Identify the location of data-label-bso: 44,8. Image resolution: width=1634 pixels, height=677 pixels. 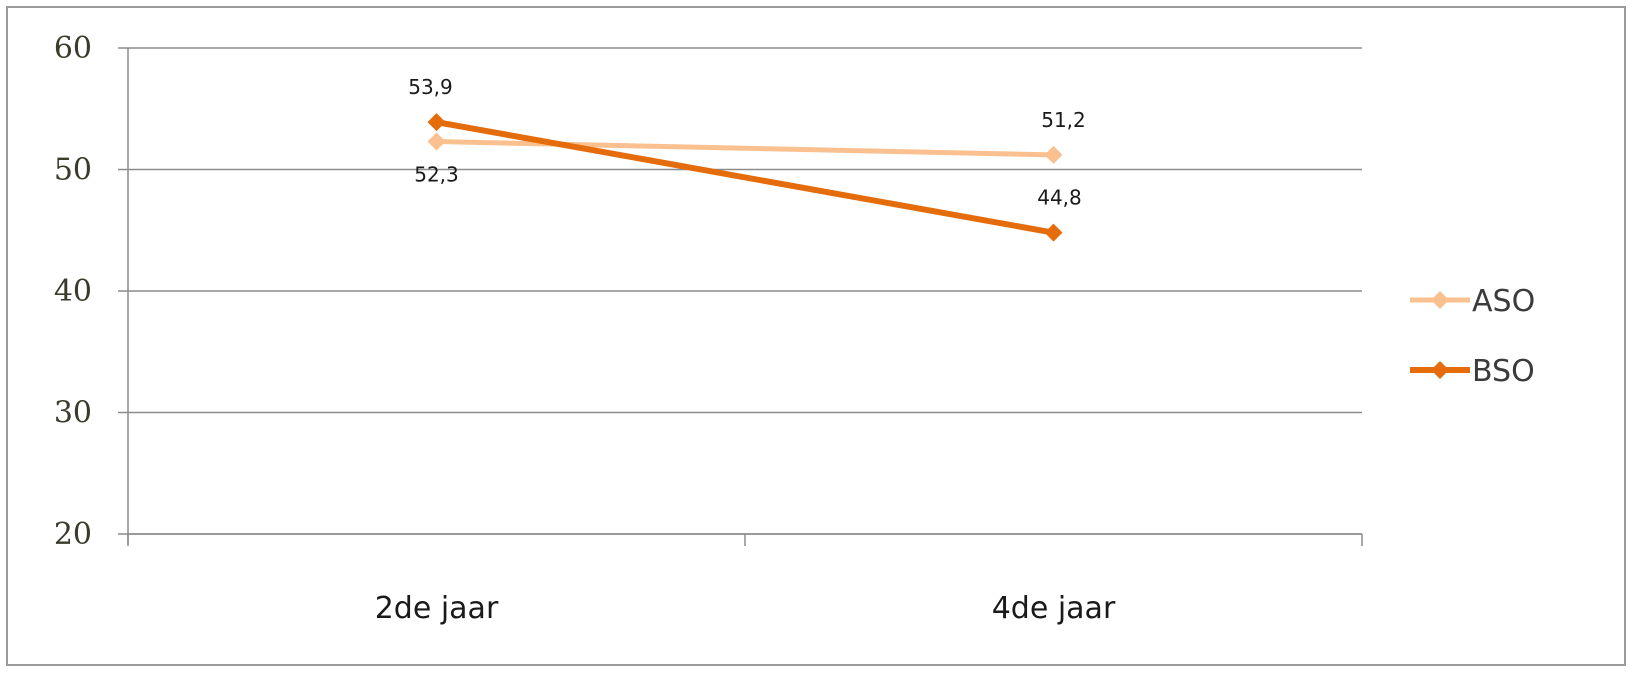
(1059, 198).